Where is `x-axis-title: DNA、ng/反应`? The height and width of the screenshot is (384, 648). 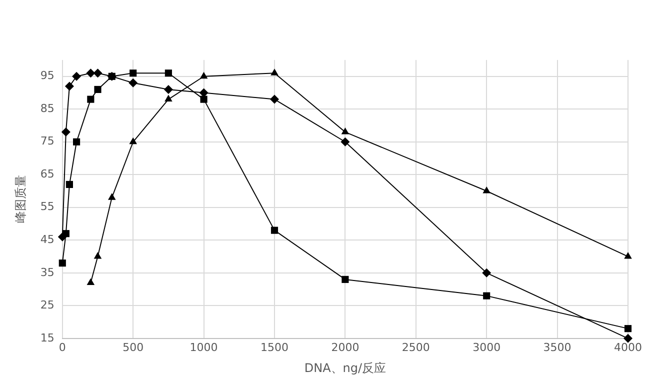 x-axis-title: DNA、ng/反应 is located at coordinates (345, 367).